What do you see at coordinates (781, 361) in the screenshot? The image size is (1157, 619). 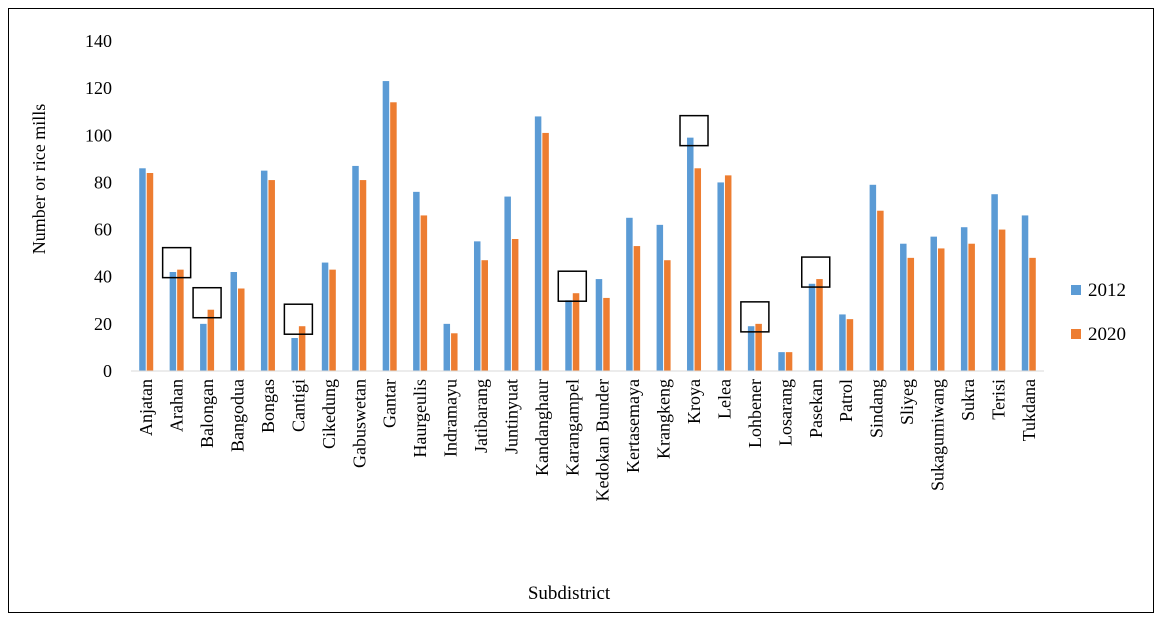 I see `bar-2012-losarang` at bounding box center [781, 361].